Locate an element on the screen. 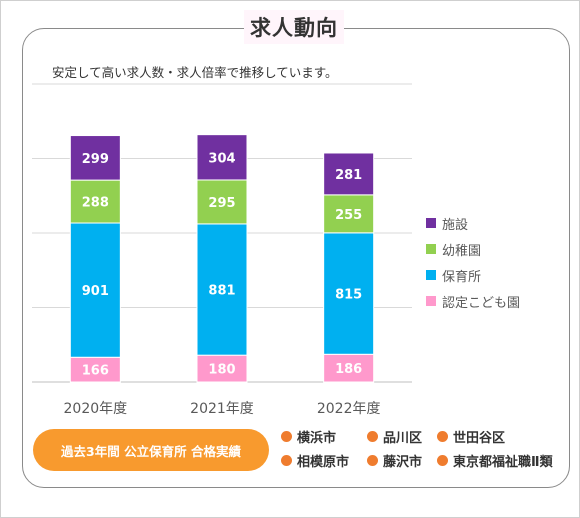 This screenshot has height=518, width=580. legend-item: 保育所 is located at coordinates (473, 275).